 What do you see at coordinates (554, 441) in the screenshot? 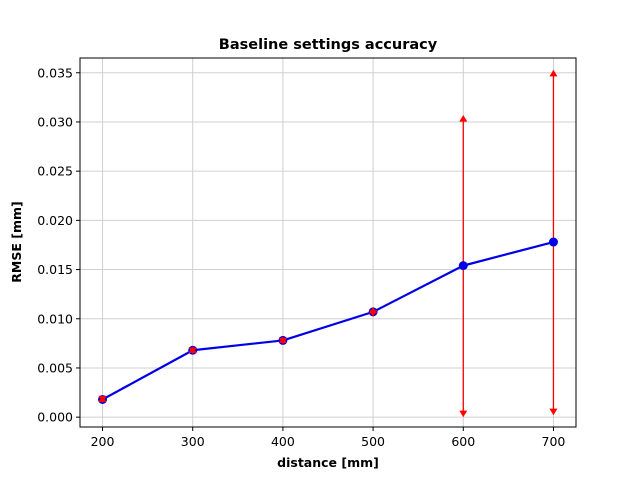
I see `x-tick-label: 700` at bounding box center [554, 441].